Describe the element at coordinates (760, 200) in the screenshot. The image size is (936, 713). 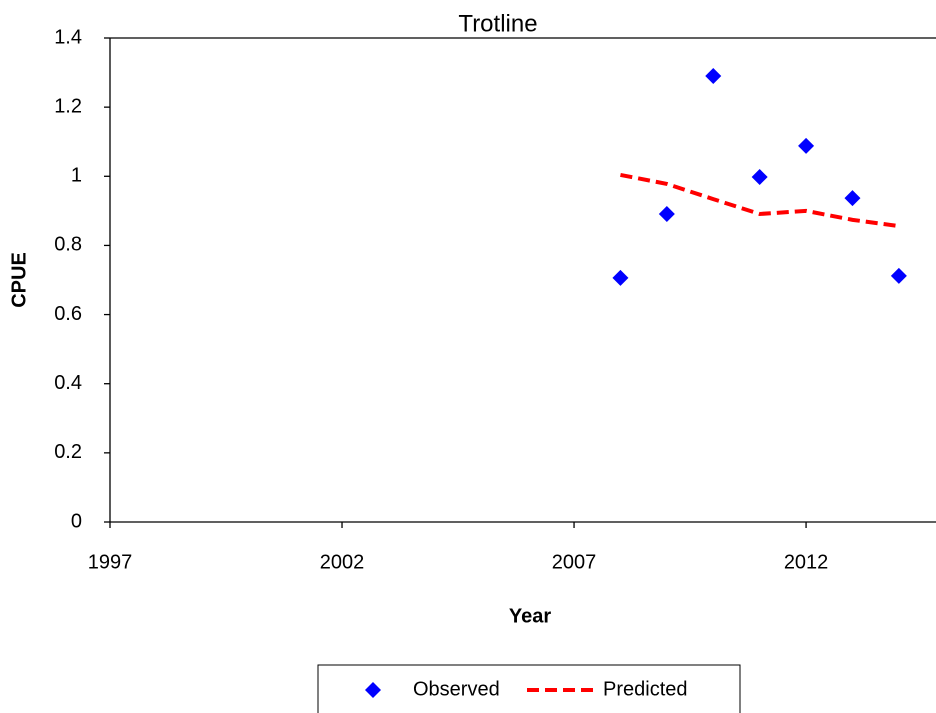
I see `predicted-line` at that location.